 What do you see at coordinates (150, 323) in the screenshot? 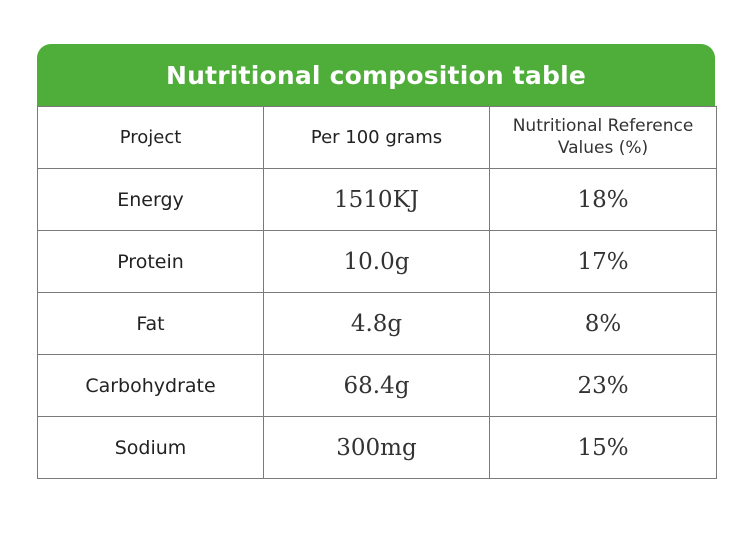
I see `row-project: Fat` at bounding box center [150, 323].